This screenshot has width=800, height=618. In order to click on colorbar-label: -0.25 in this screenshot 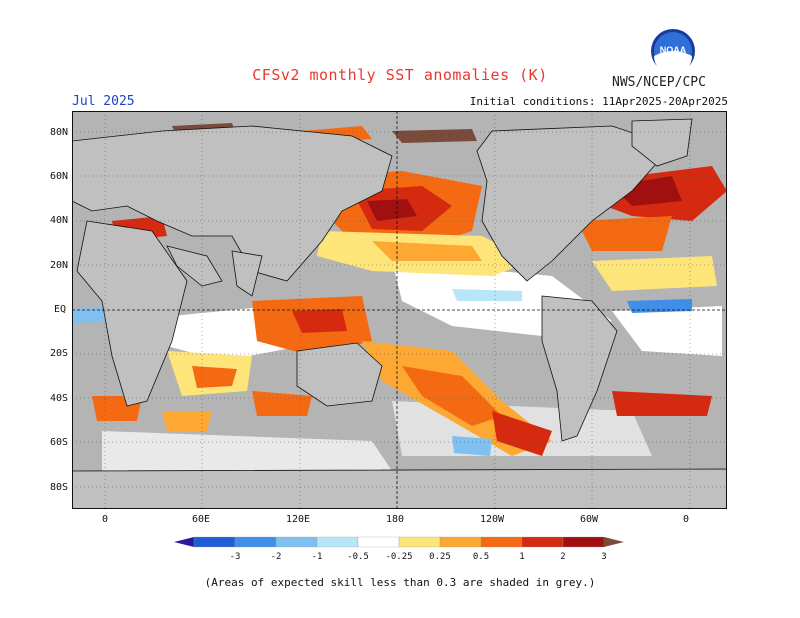, I will do `click(398, 557)`.